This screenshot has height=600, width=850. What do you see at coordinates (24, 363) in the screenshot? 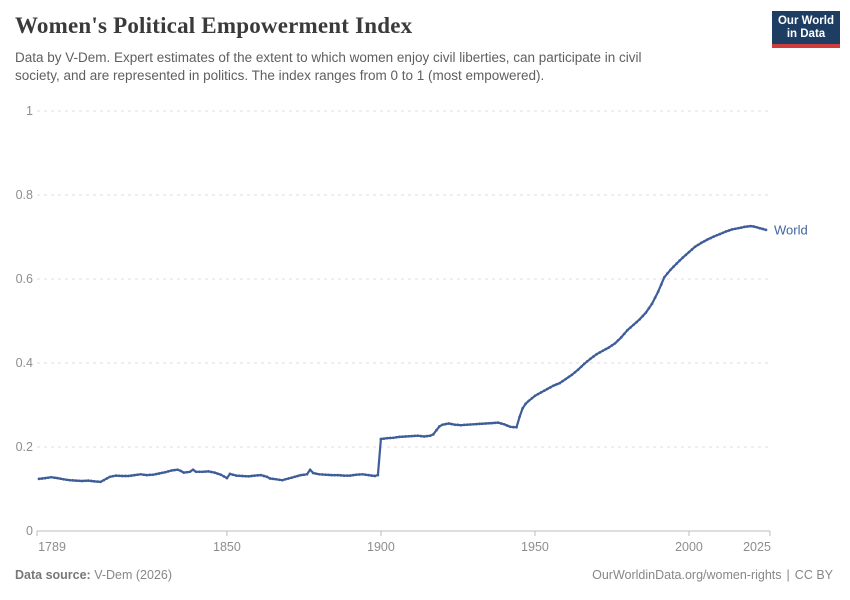
I see `y-tick-label: 0.4` at bounding box center [24, 363].